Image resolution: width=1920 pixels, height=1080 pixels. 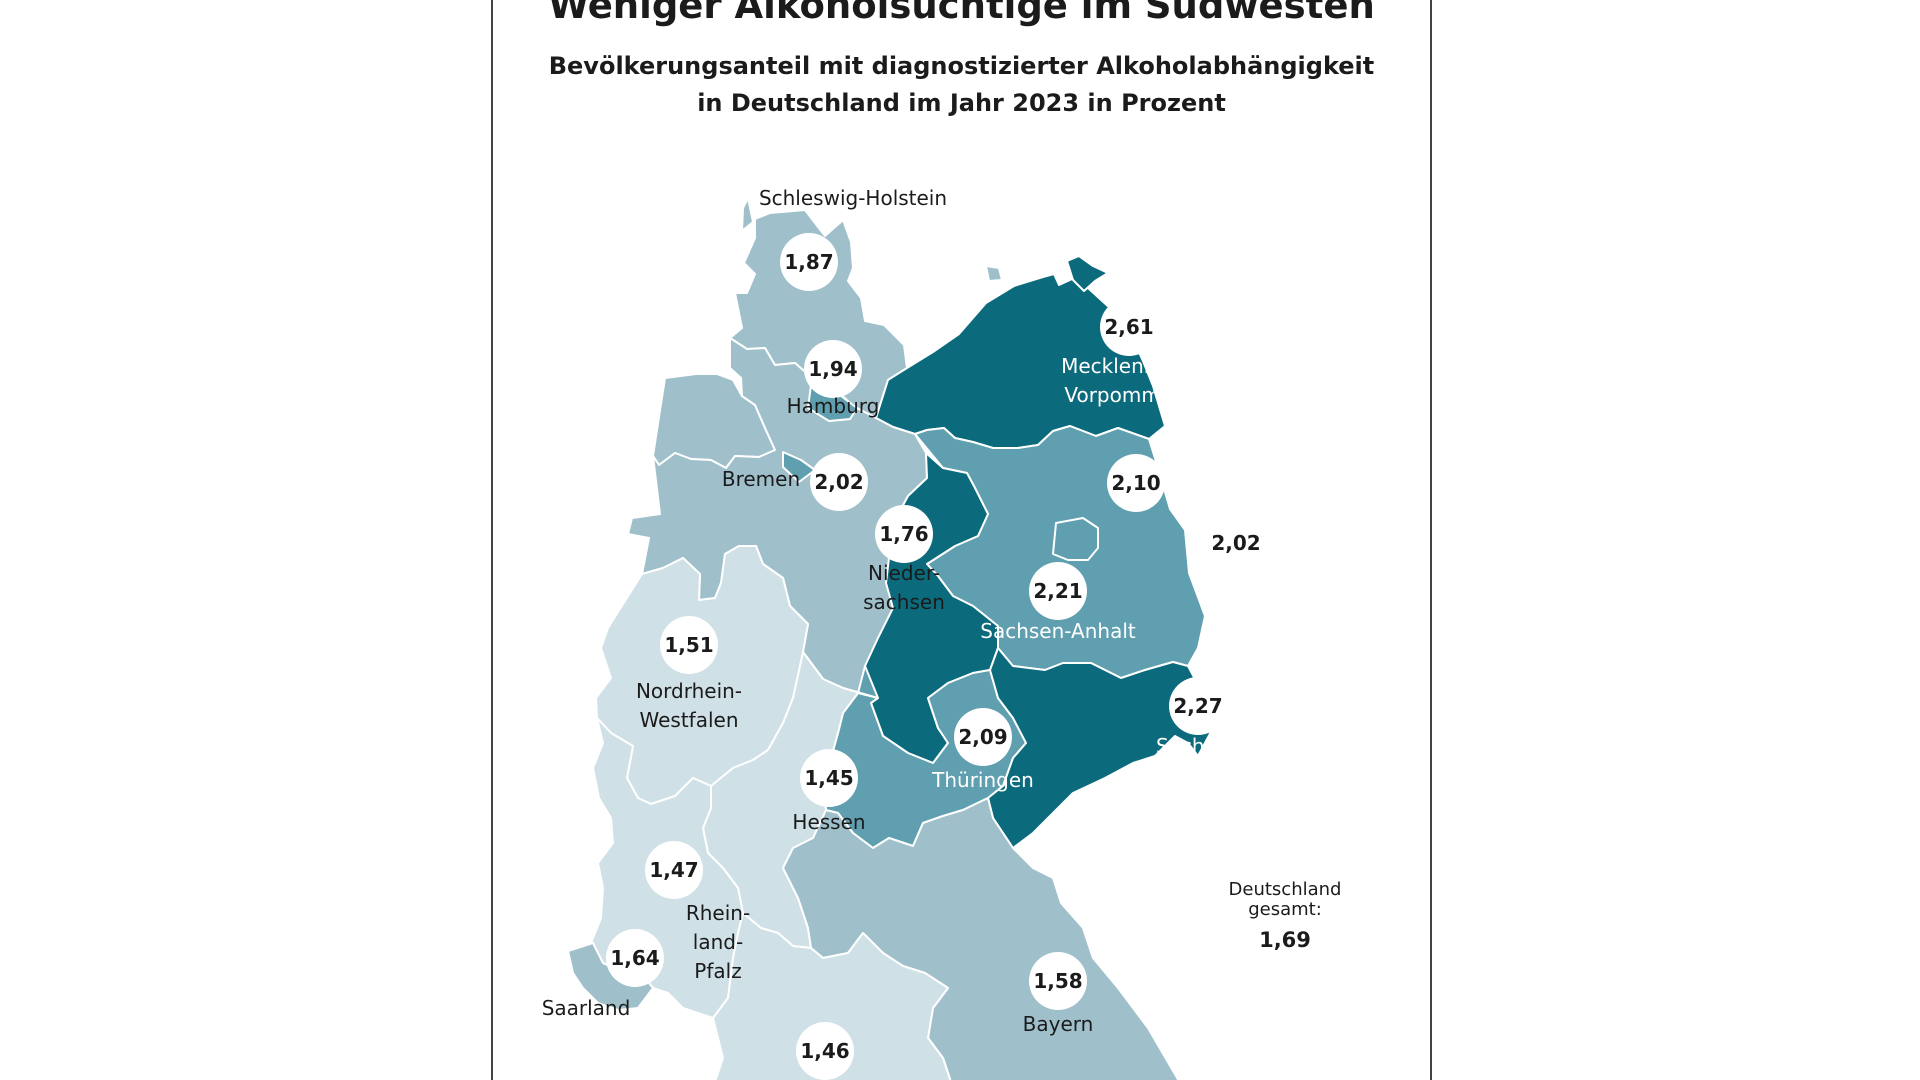 I want to click on value-text: 2,27, so click(x=1197, y=706).